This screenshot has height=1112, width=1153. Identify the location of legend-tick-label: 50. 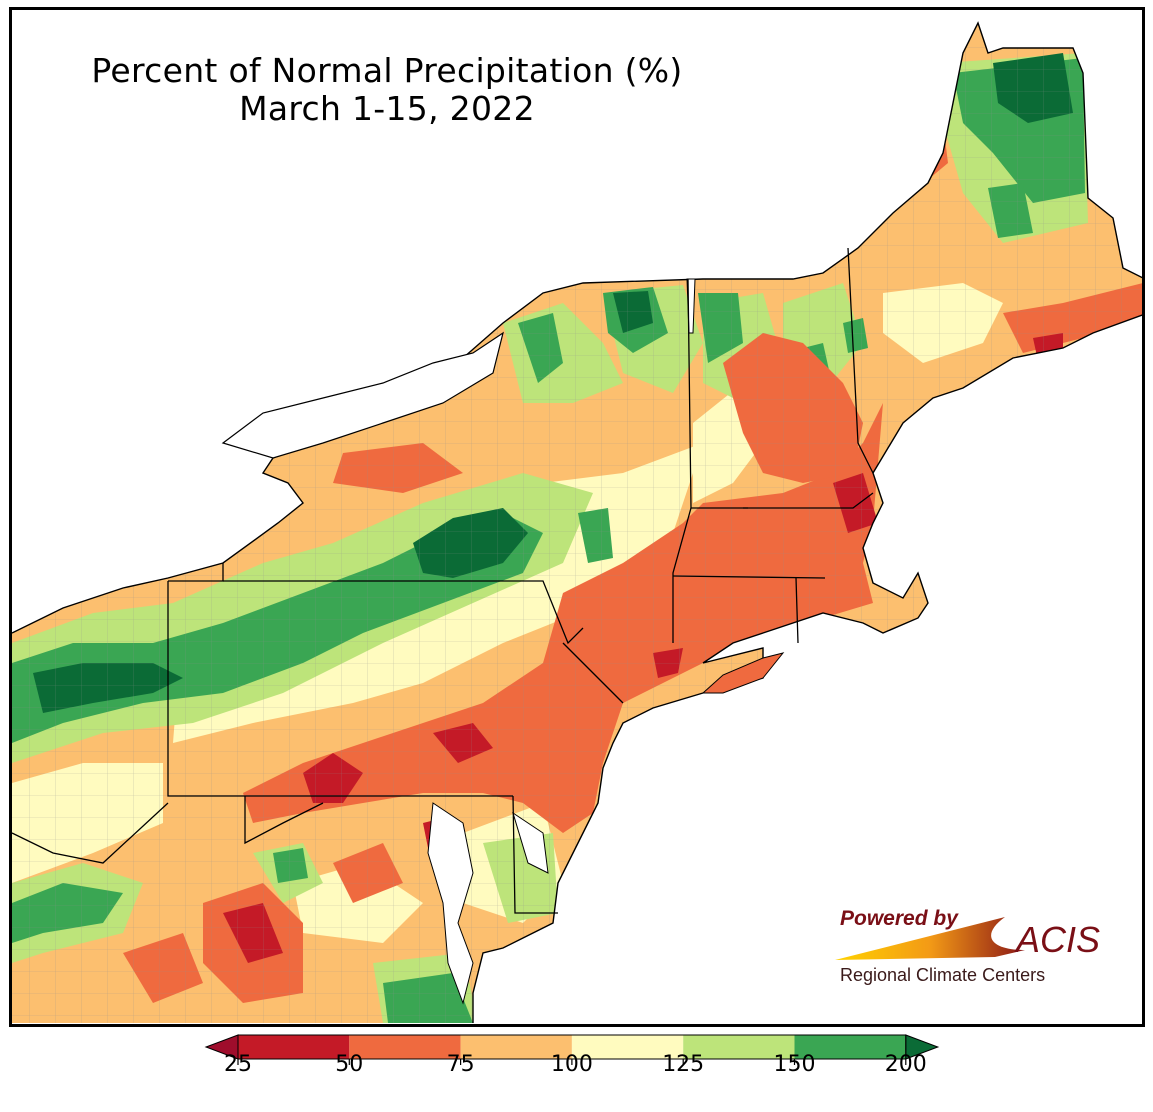
(349, 1064).